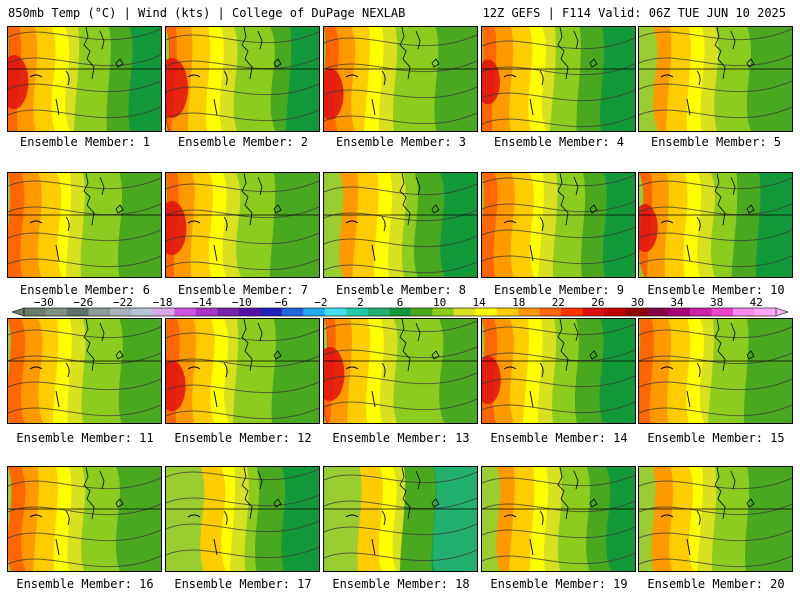  Describe the element at coordinates (243, 290) in the screenshot. I see `ensemble-member-label: Ensemble Member: 7` at that location.